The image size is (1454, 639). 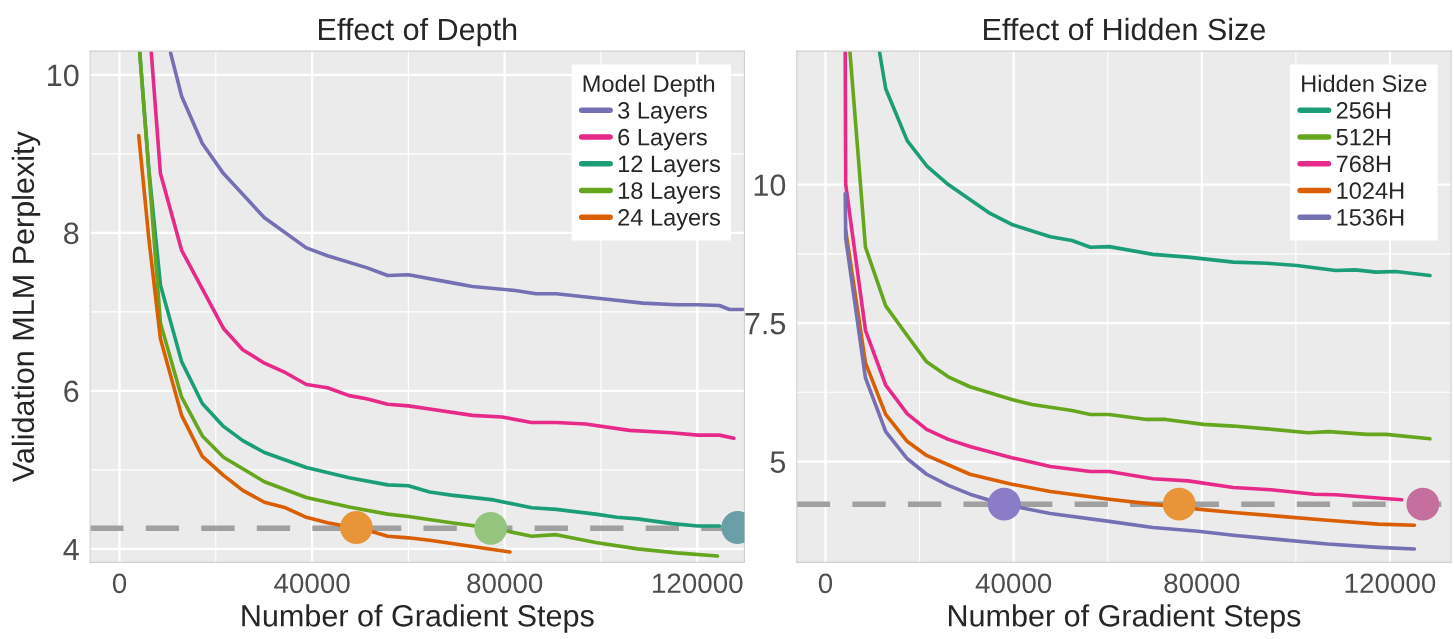 What do you see at coordinates (662, 139) in the screenshot?
I see `legend-label: 6 Layers` at bounding box center [662, 139].